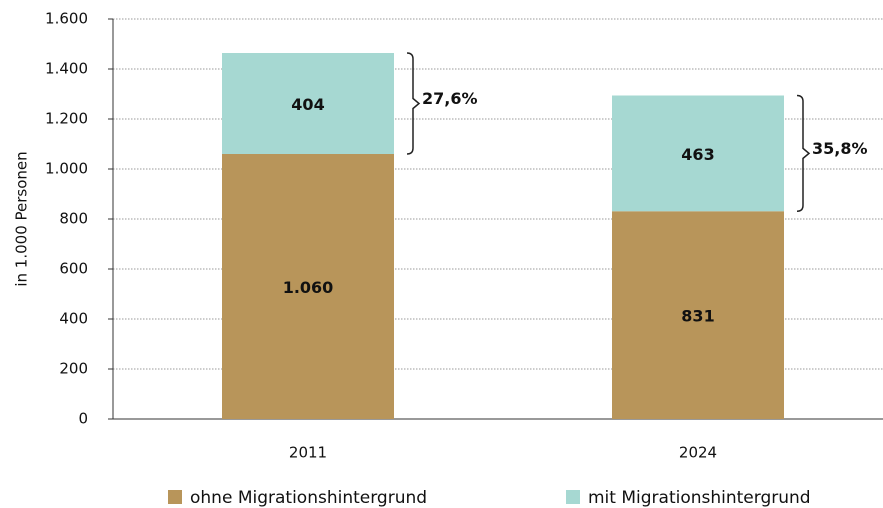  I want to click on y-tick-label: 200, so click(73, 369).